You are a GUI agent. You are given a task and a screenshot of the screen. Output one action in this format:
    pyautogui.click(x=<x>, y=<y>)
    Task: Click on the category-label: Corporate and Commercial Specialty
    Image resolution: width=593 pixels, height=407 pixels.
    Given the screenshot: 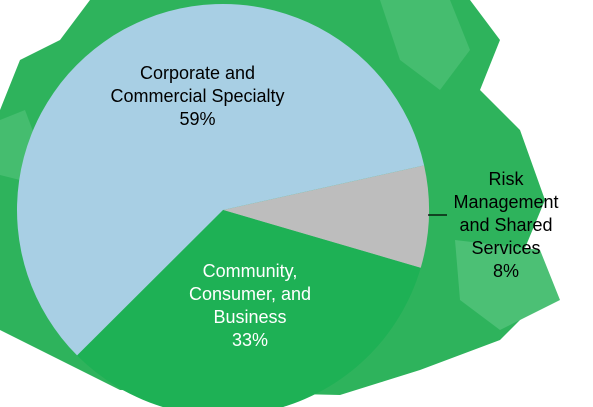 What is the action you would take?
    pyautogui.click(x=197, y=84)
    